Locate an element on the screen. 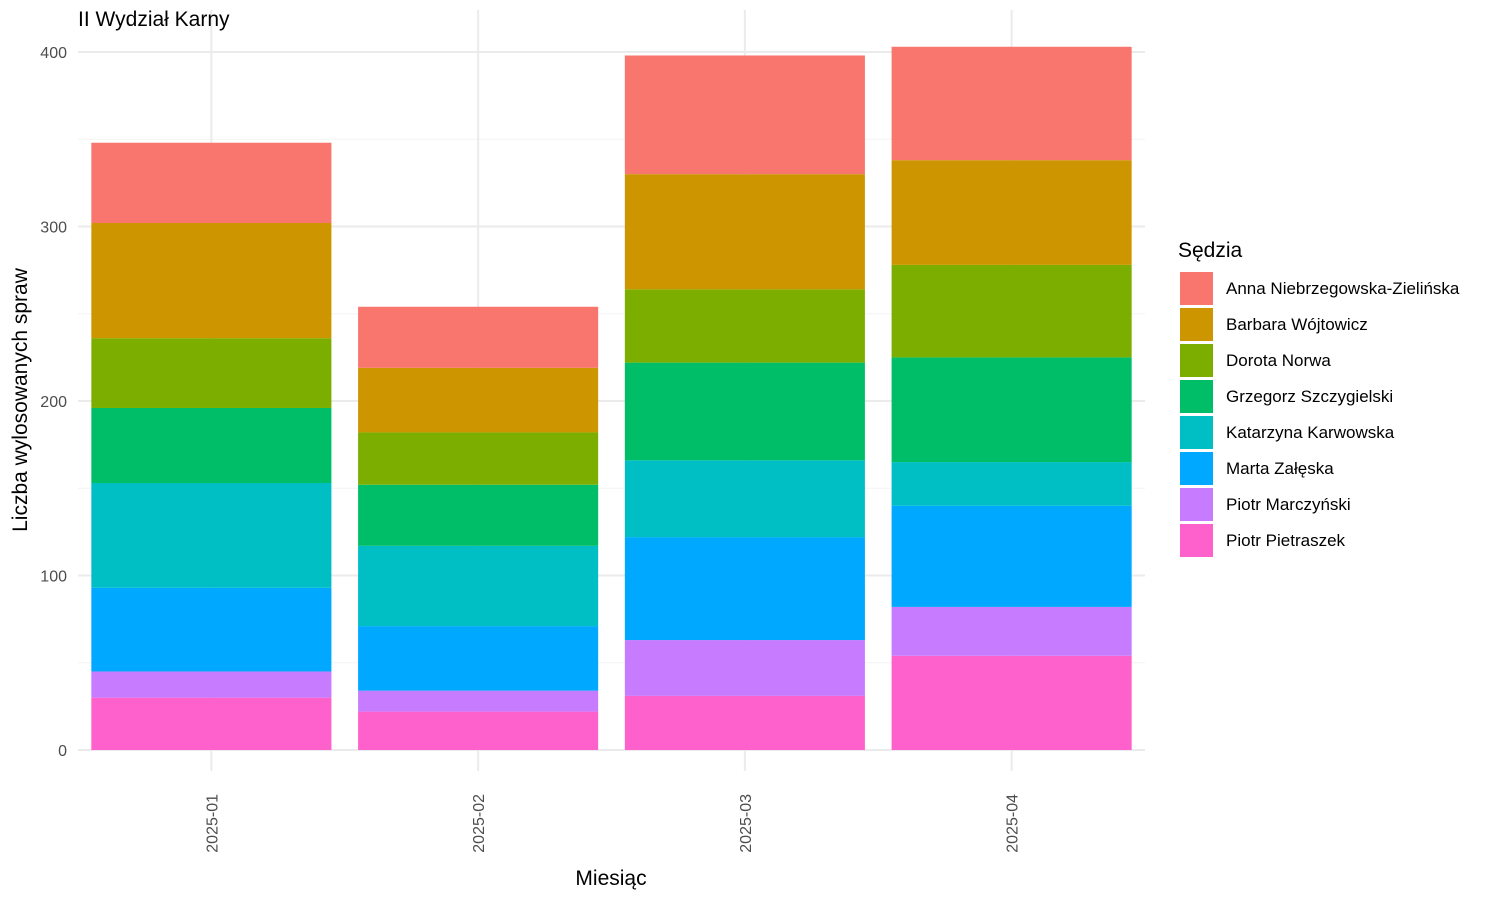 The image size is (1500, 900). y-axis-ticks: 0 100 200 300 400 is located at coordinates (53, 402).